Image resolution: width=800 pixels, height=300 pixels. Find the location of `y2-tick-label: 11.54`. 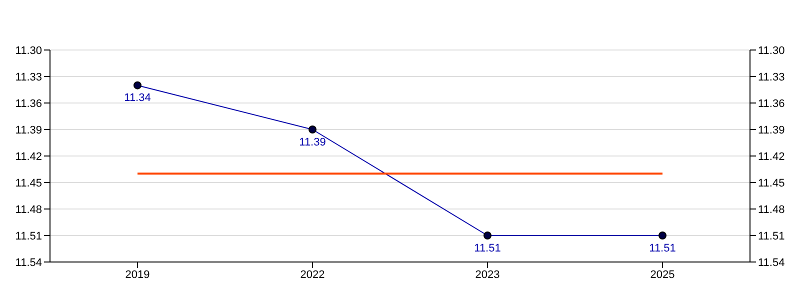

y2-tick-label: 11.54 is located at coordinates (771, 262).